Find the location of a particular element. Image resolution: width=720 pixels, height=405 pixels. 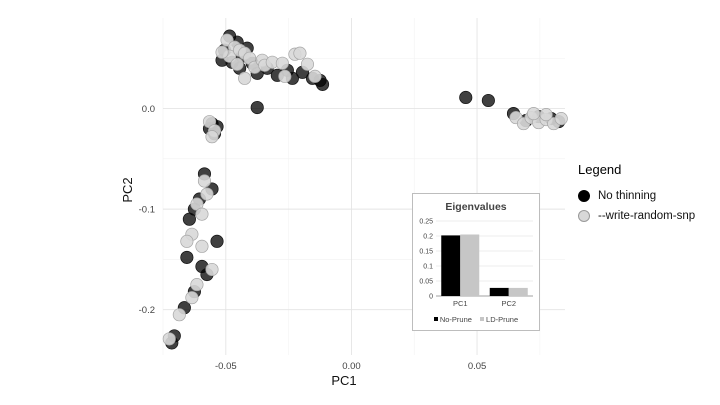

legend-item-random-snp: --write-random-snp is located at coordinates (636, 216).